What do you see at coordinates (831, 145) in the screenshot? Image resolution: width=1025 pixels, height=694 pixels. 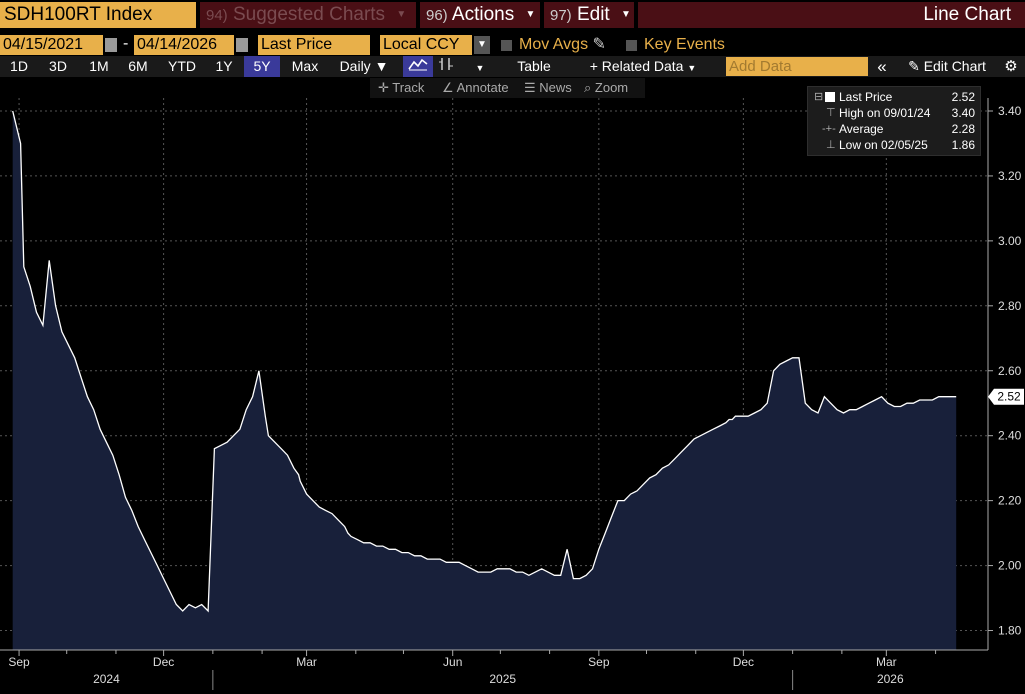 I see `low-marker-icon: ⊥` at bounding box center [831, 145].